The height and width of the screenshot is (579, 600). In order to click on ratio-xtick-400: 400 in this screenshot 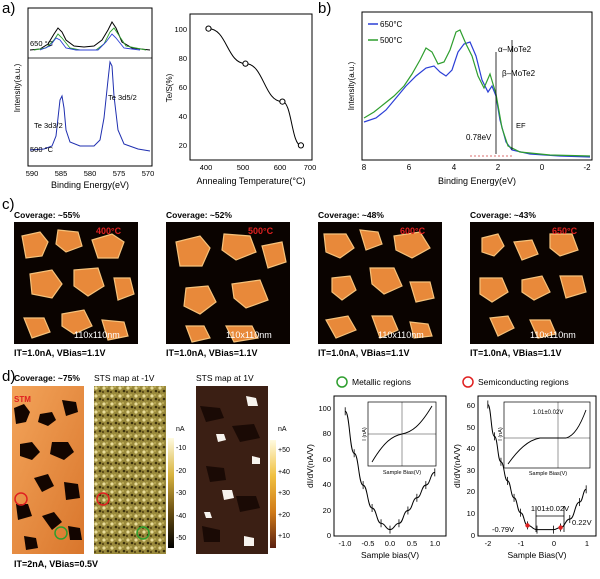, I will do `click(206, 167)`.